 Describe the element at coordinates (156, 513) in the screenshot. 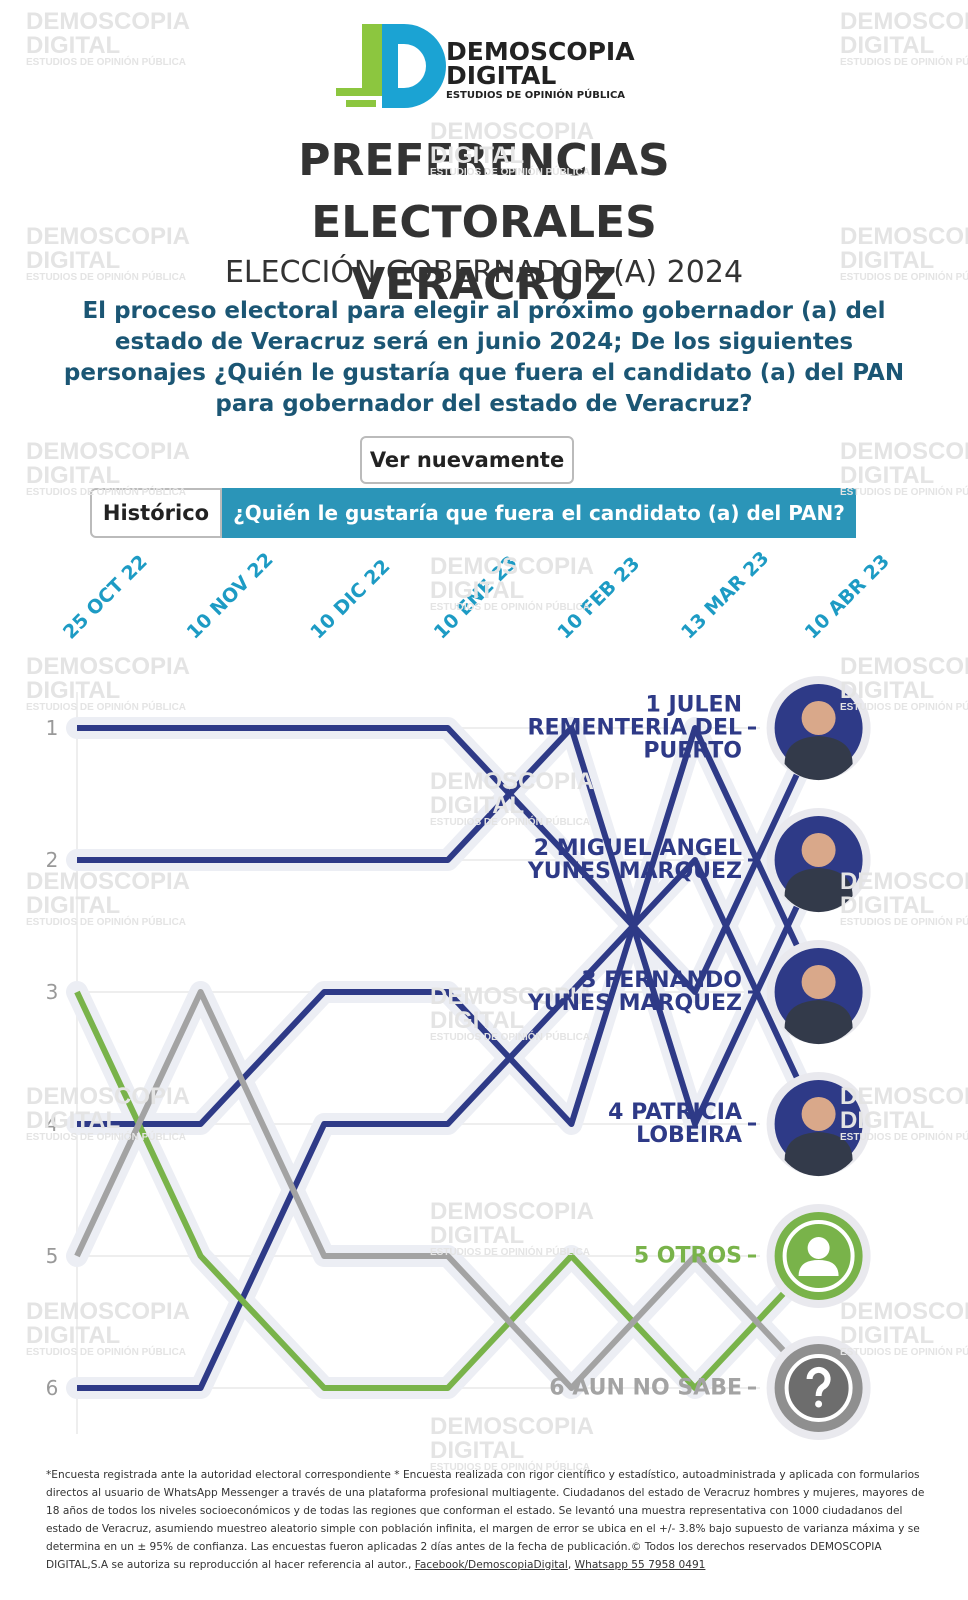

I see `tab-history: Histórico` at that location.